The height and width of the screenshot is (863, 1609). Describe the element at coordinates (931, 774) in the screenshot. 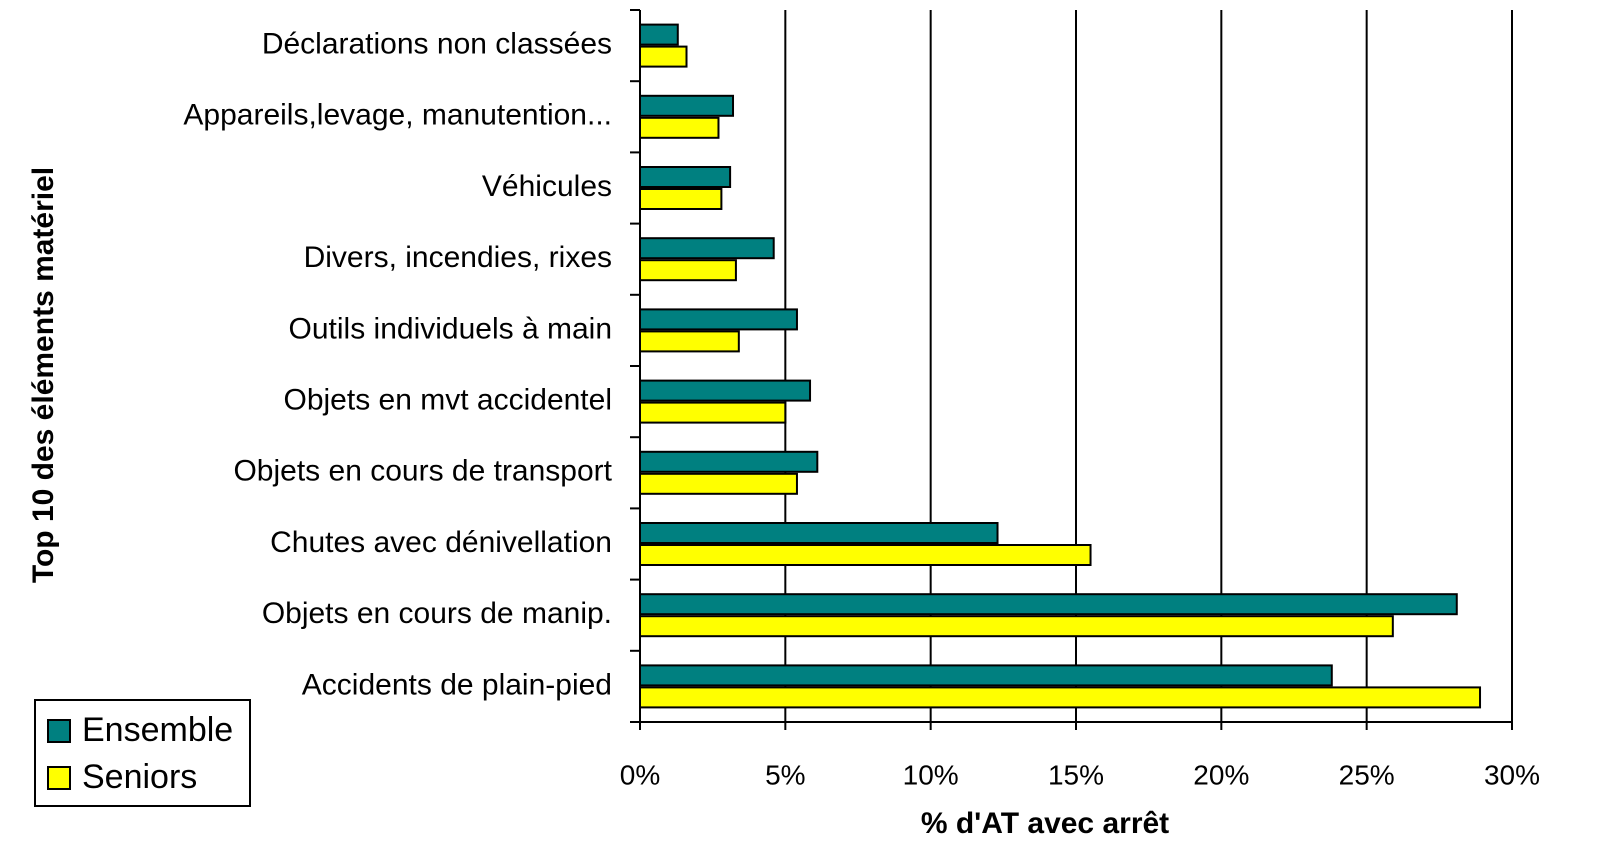

I see `x-tick-label: 10%` at that location.